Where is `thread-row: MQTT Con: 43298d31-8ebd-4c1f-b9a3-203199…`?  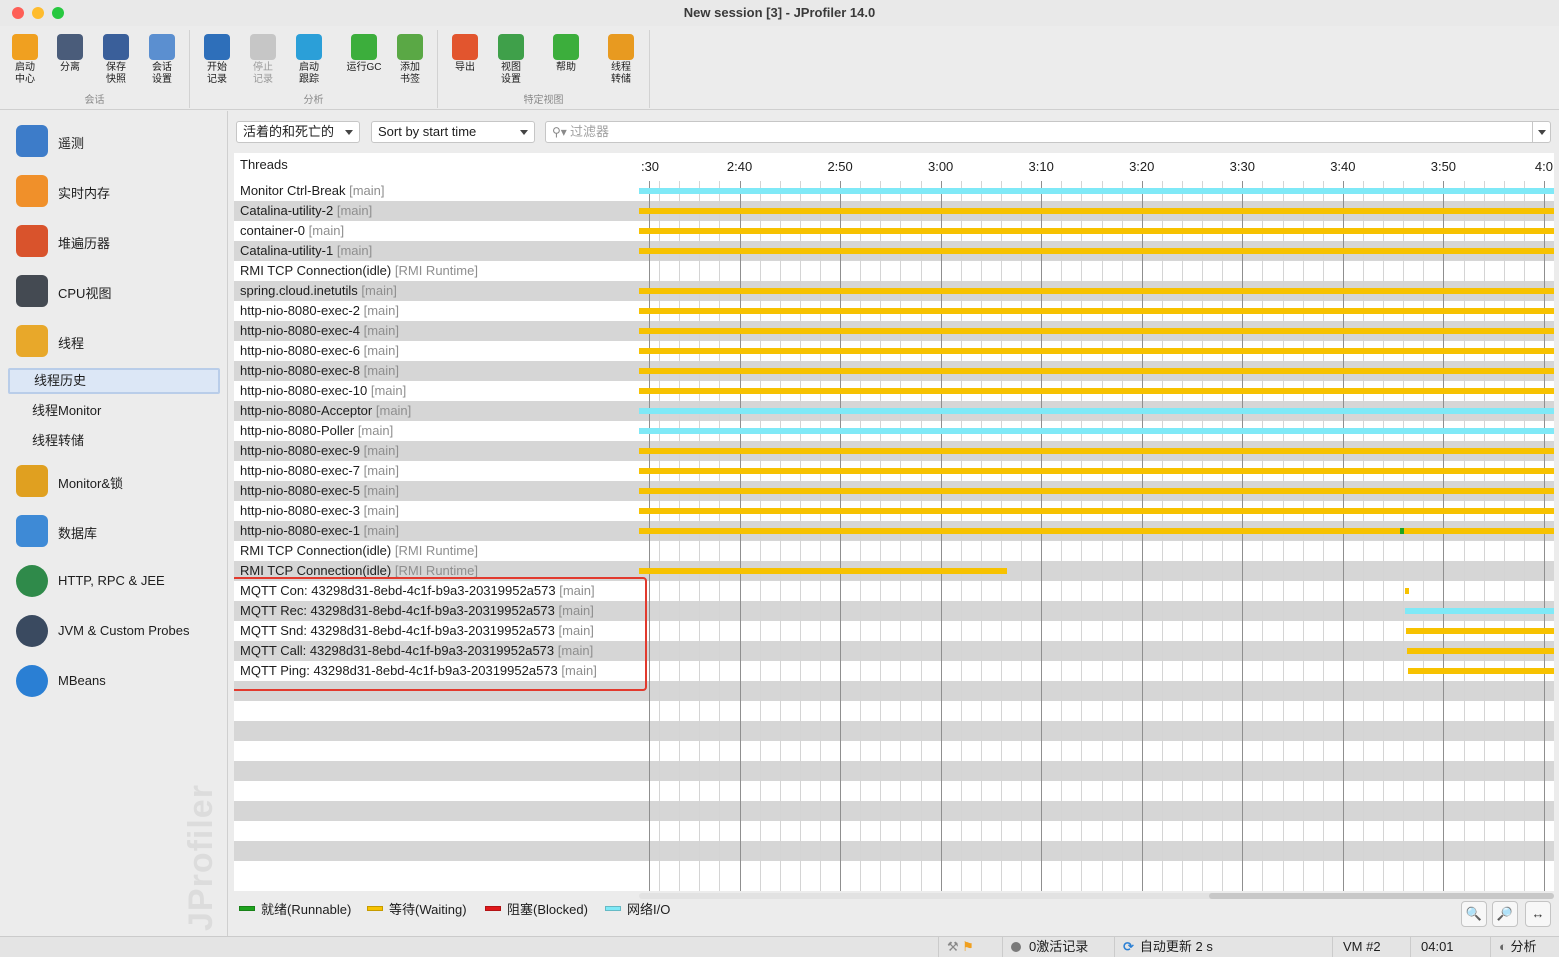
thread-row: MQTT Con: 43298d31-8ebd-4c1f-b9a3-203199… is located at coordinates (894, 591).